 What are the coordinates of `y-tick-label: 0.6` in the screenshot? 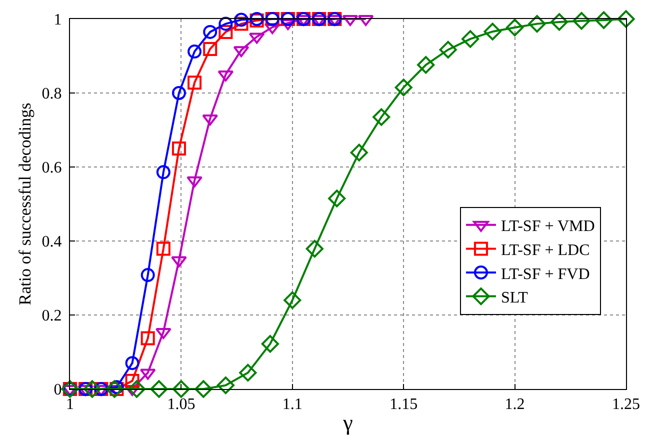 It's located at (52, 168).